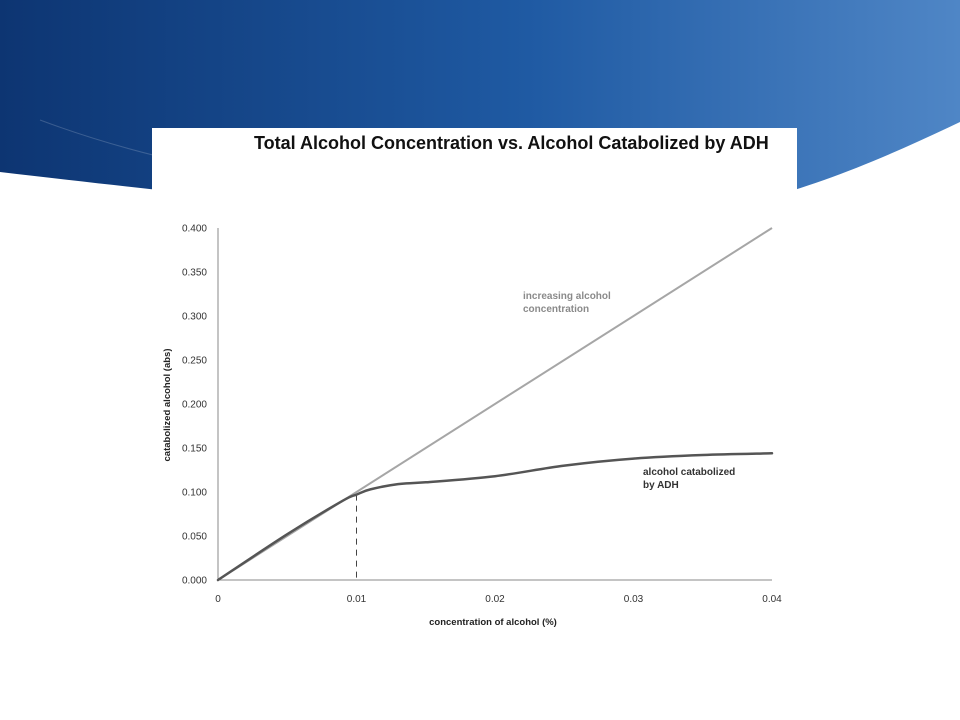 The image size is (960, 720). Describe the element at coordinates (167, 405) in the screenshot. I see `y-axis-title: catabolized alcohol (abs)` at that location.